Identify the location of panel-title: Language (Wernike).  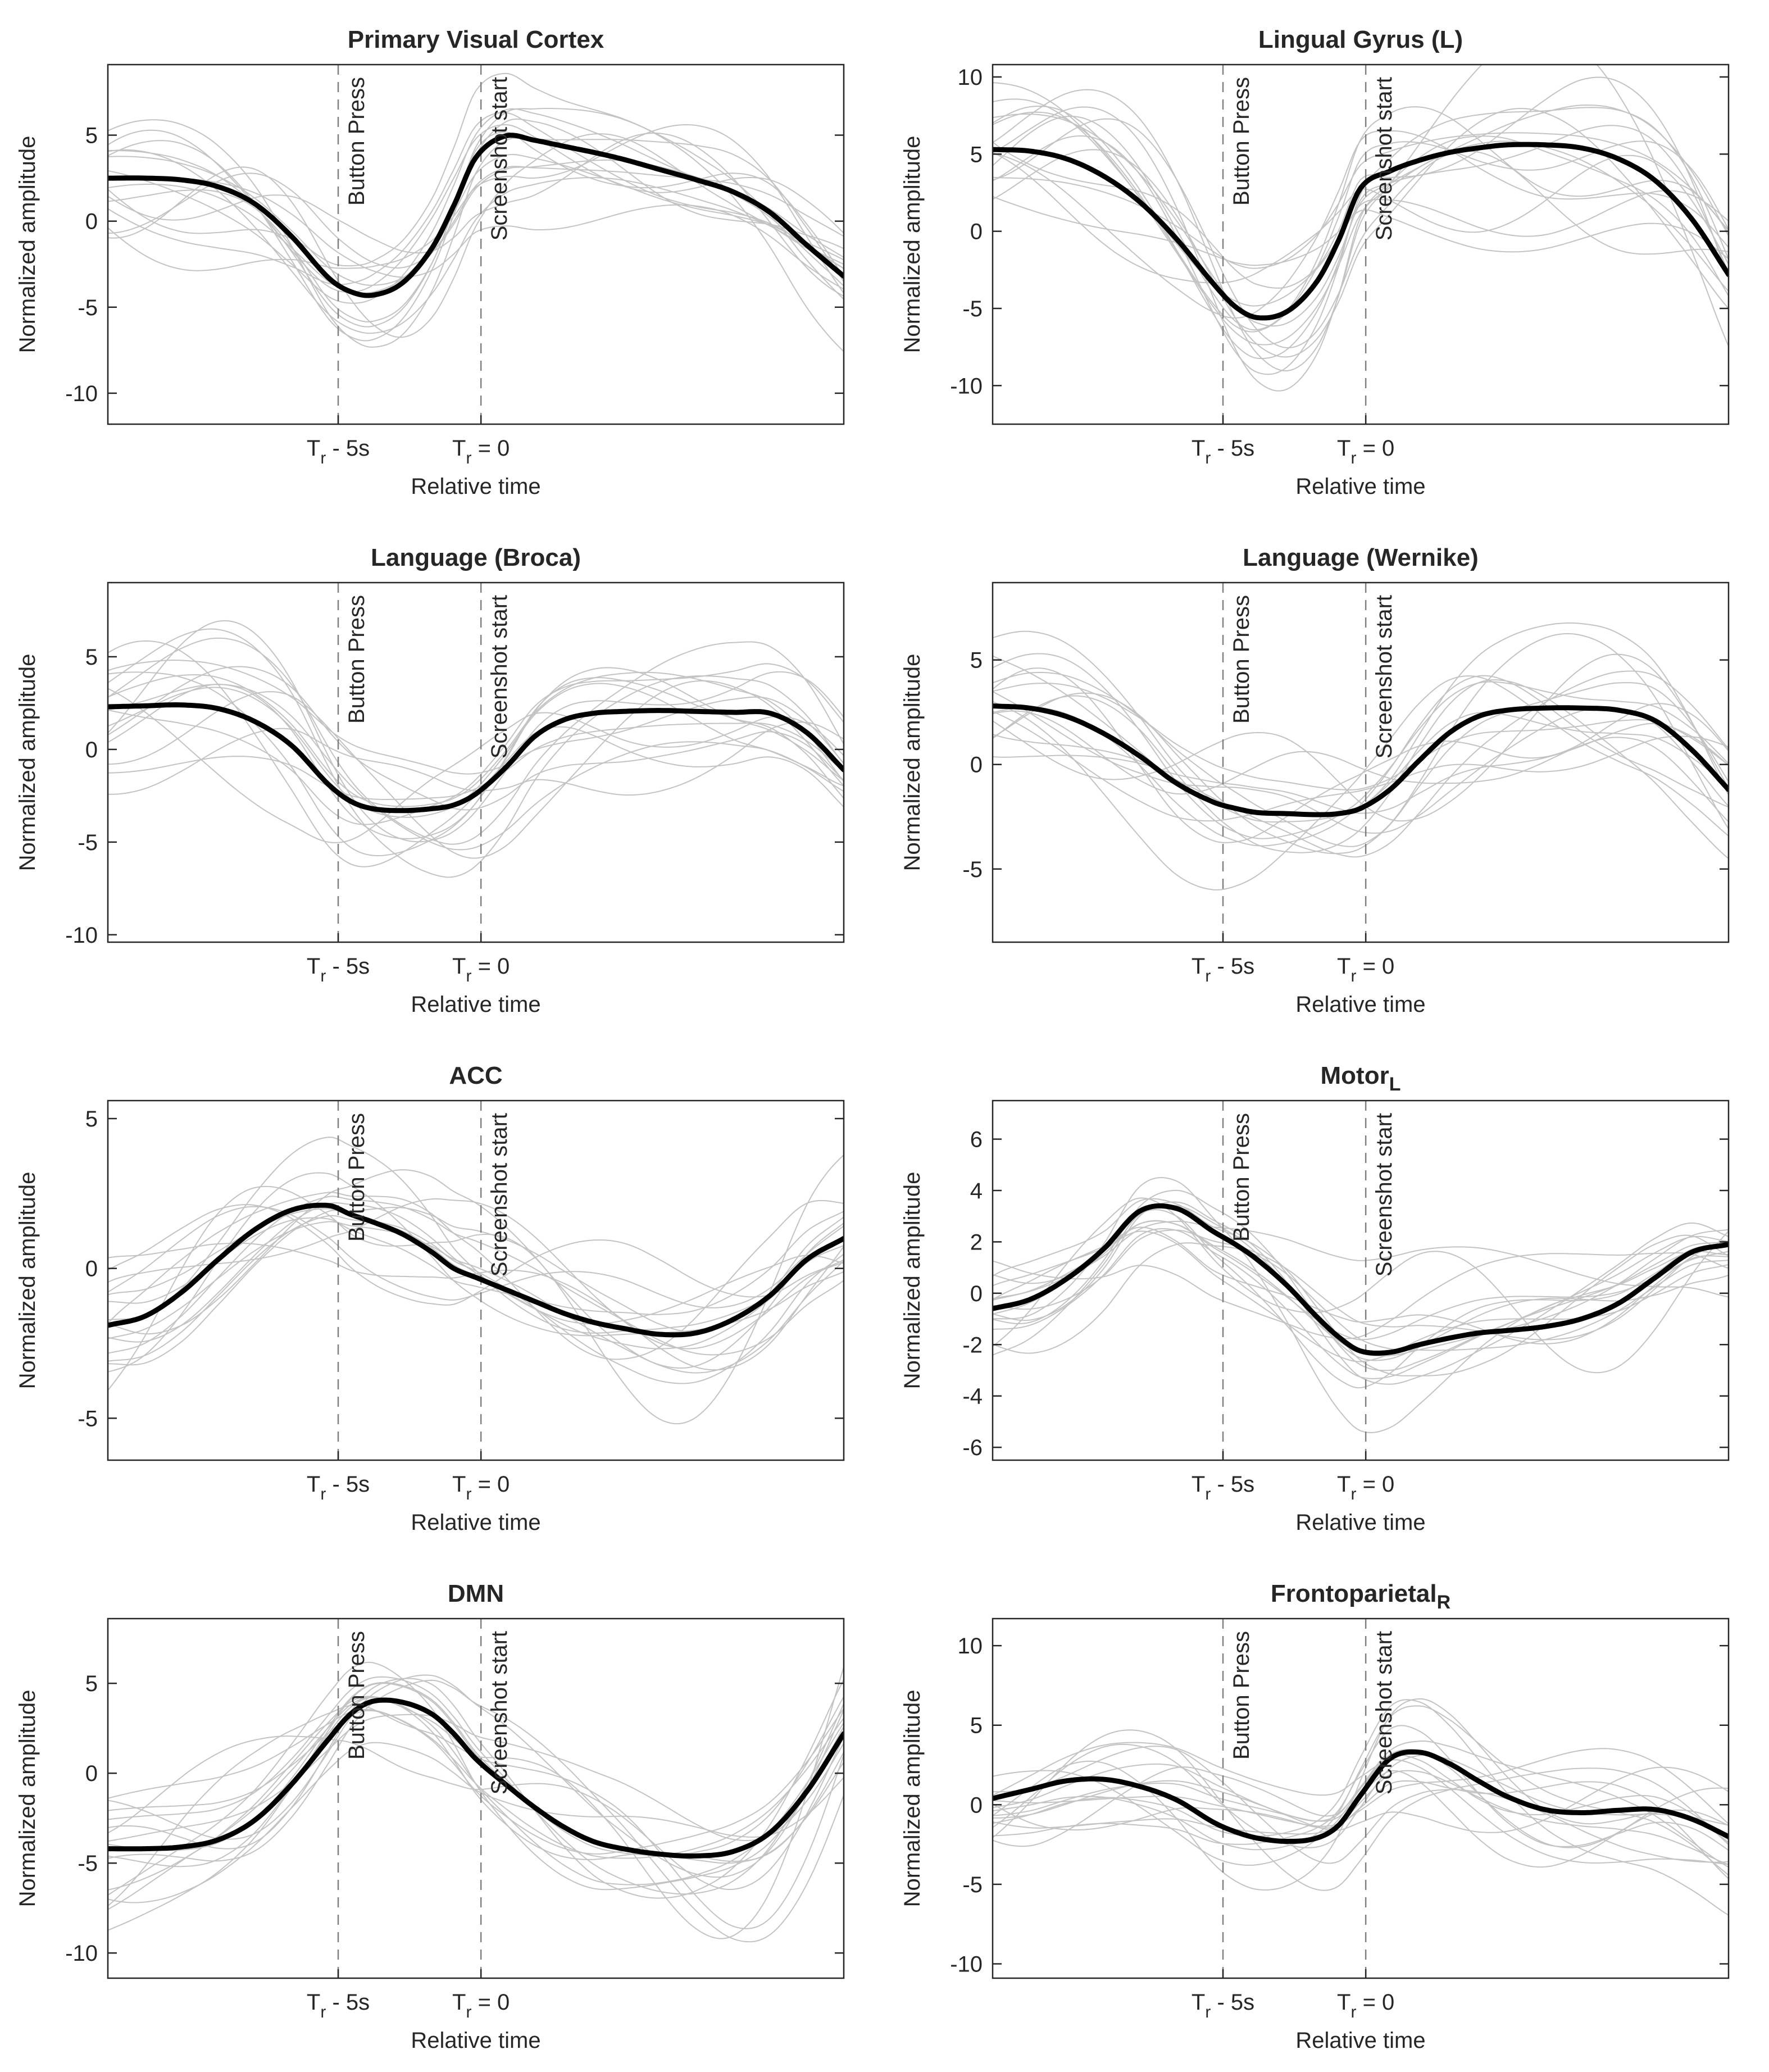
(1361, 557).